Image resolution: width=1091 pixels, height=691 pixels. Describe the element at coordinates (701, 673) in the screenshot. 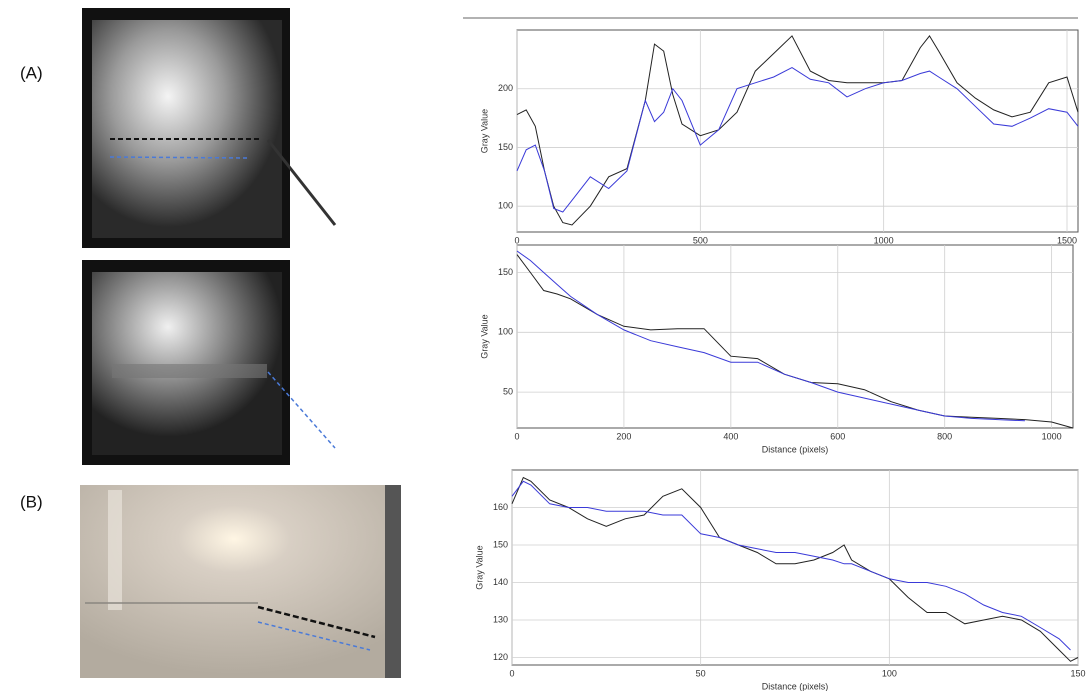

I see `x-tick-label: 50` at that location.